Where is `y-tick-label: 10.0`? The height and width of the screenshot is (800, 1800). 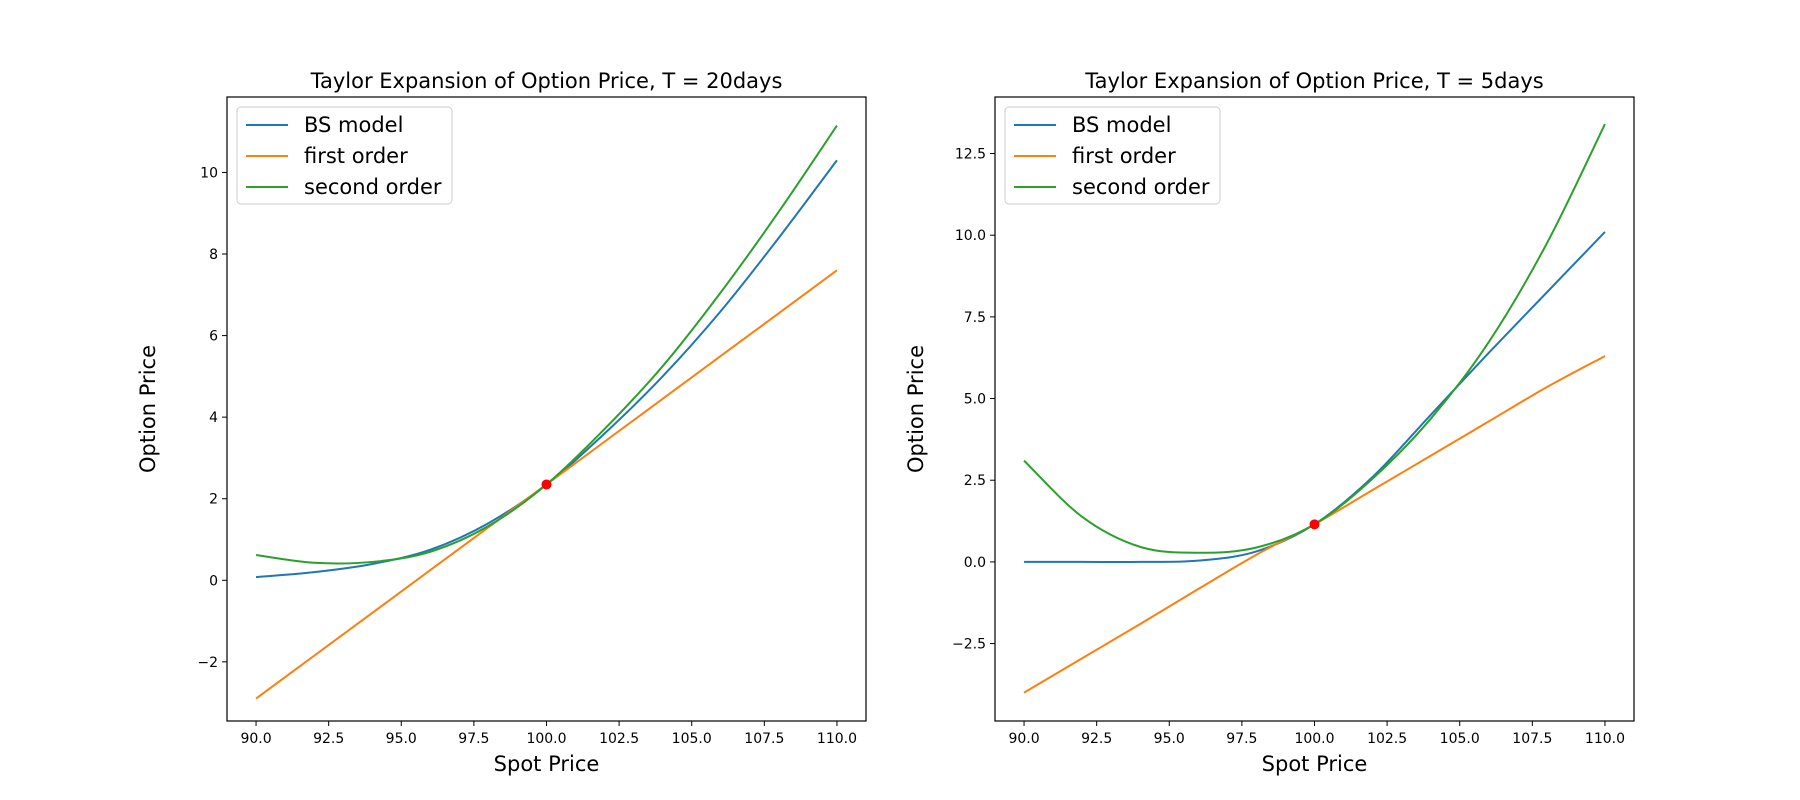
y-tick-label: 10.0 is located at coordinates (970, 236).